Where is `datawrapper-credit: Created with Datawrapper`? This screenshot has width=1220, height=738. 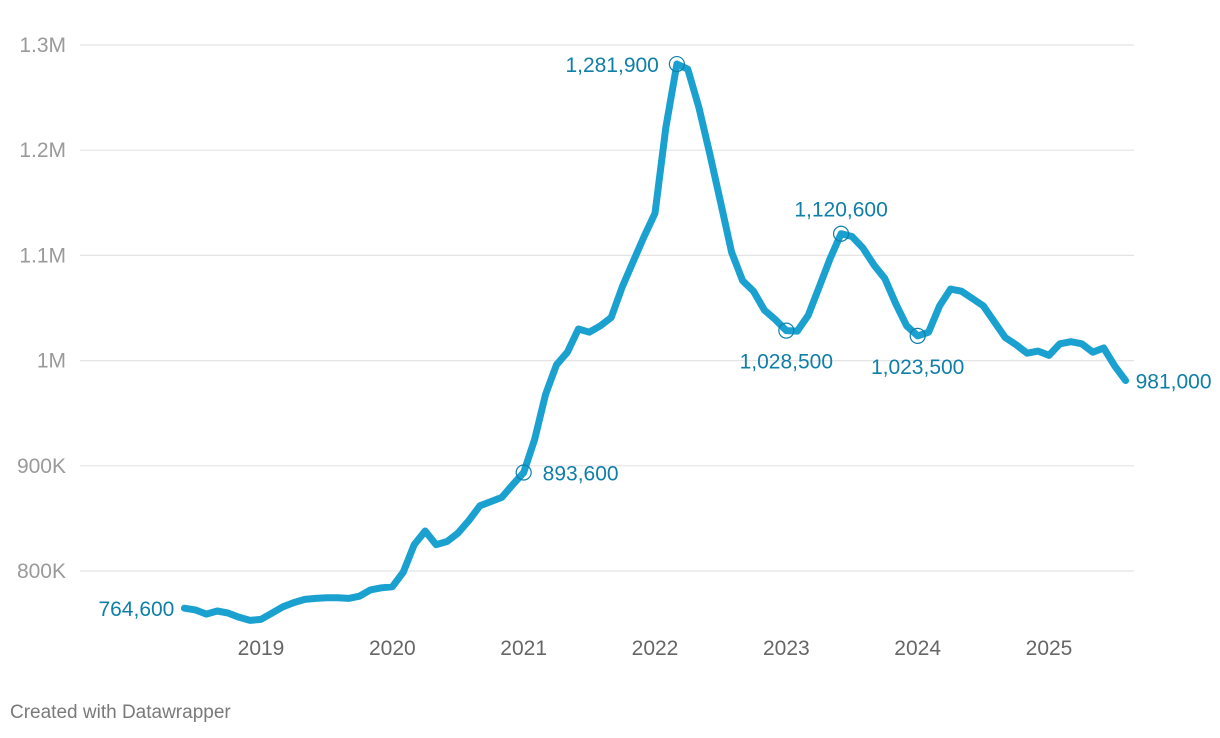
datawrapper-credit: Created with Datawrapper is located at coordinates (120, 712).